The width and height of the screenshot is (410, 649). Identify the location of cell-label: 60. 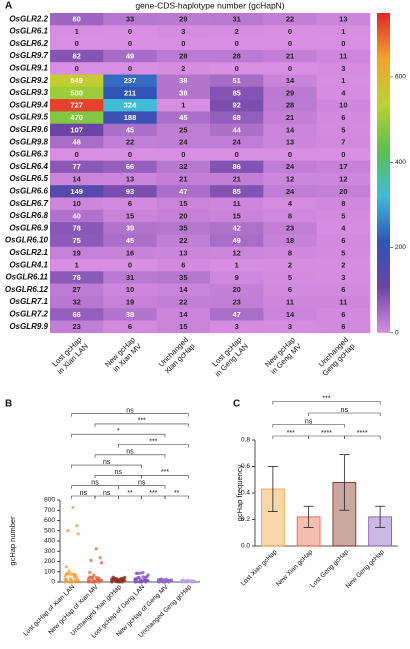
(76, 19).